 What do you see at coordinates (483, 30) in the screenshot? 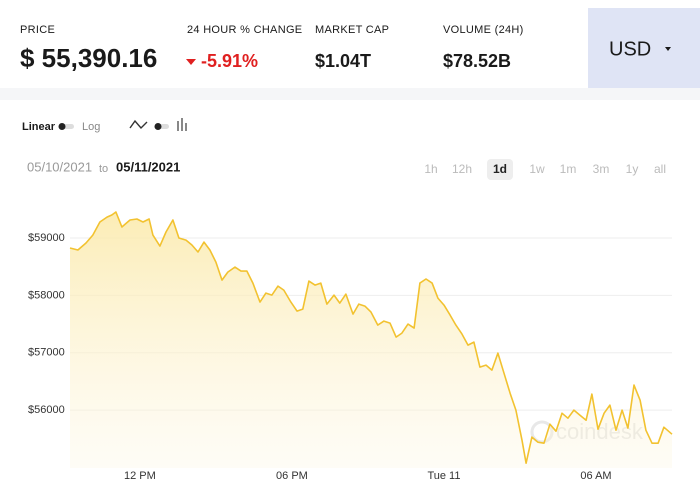
I see `stat-label: VOLUME (24H)` at bounding box center [483, 30].